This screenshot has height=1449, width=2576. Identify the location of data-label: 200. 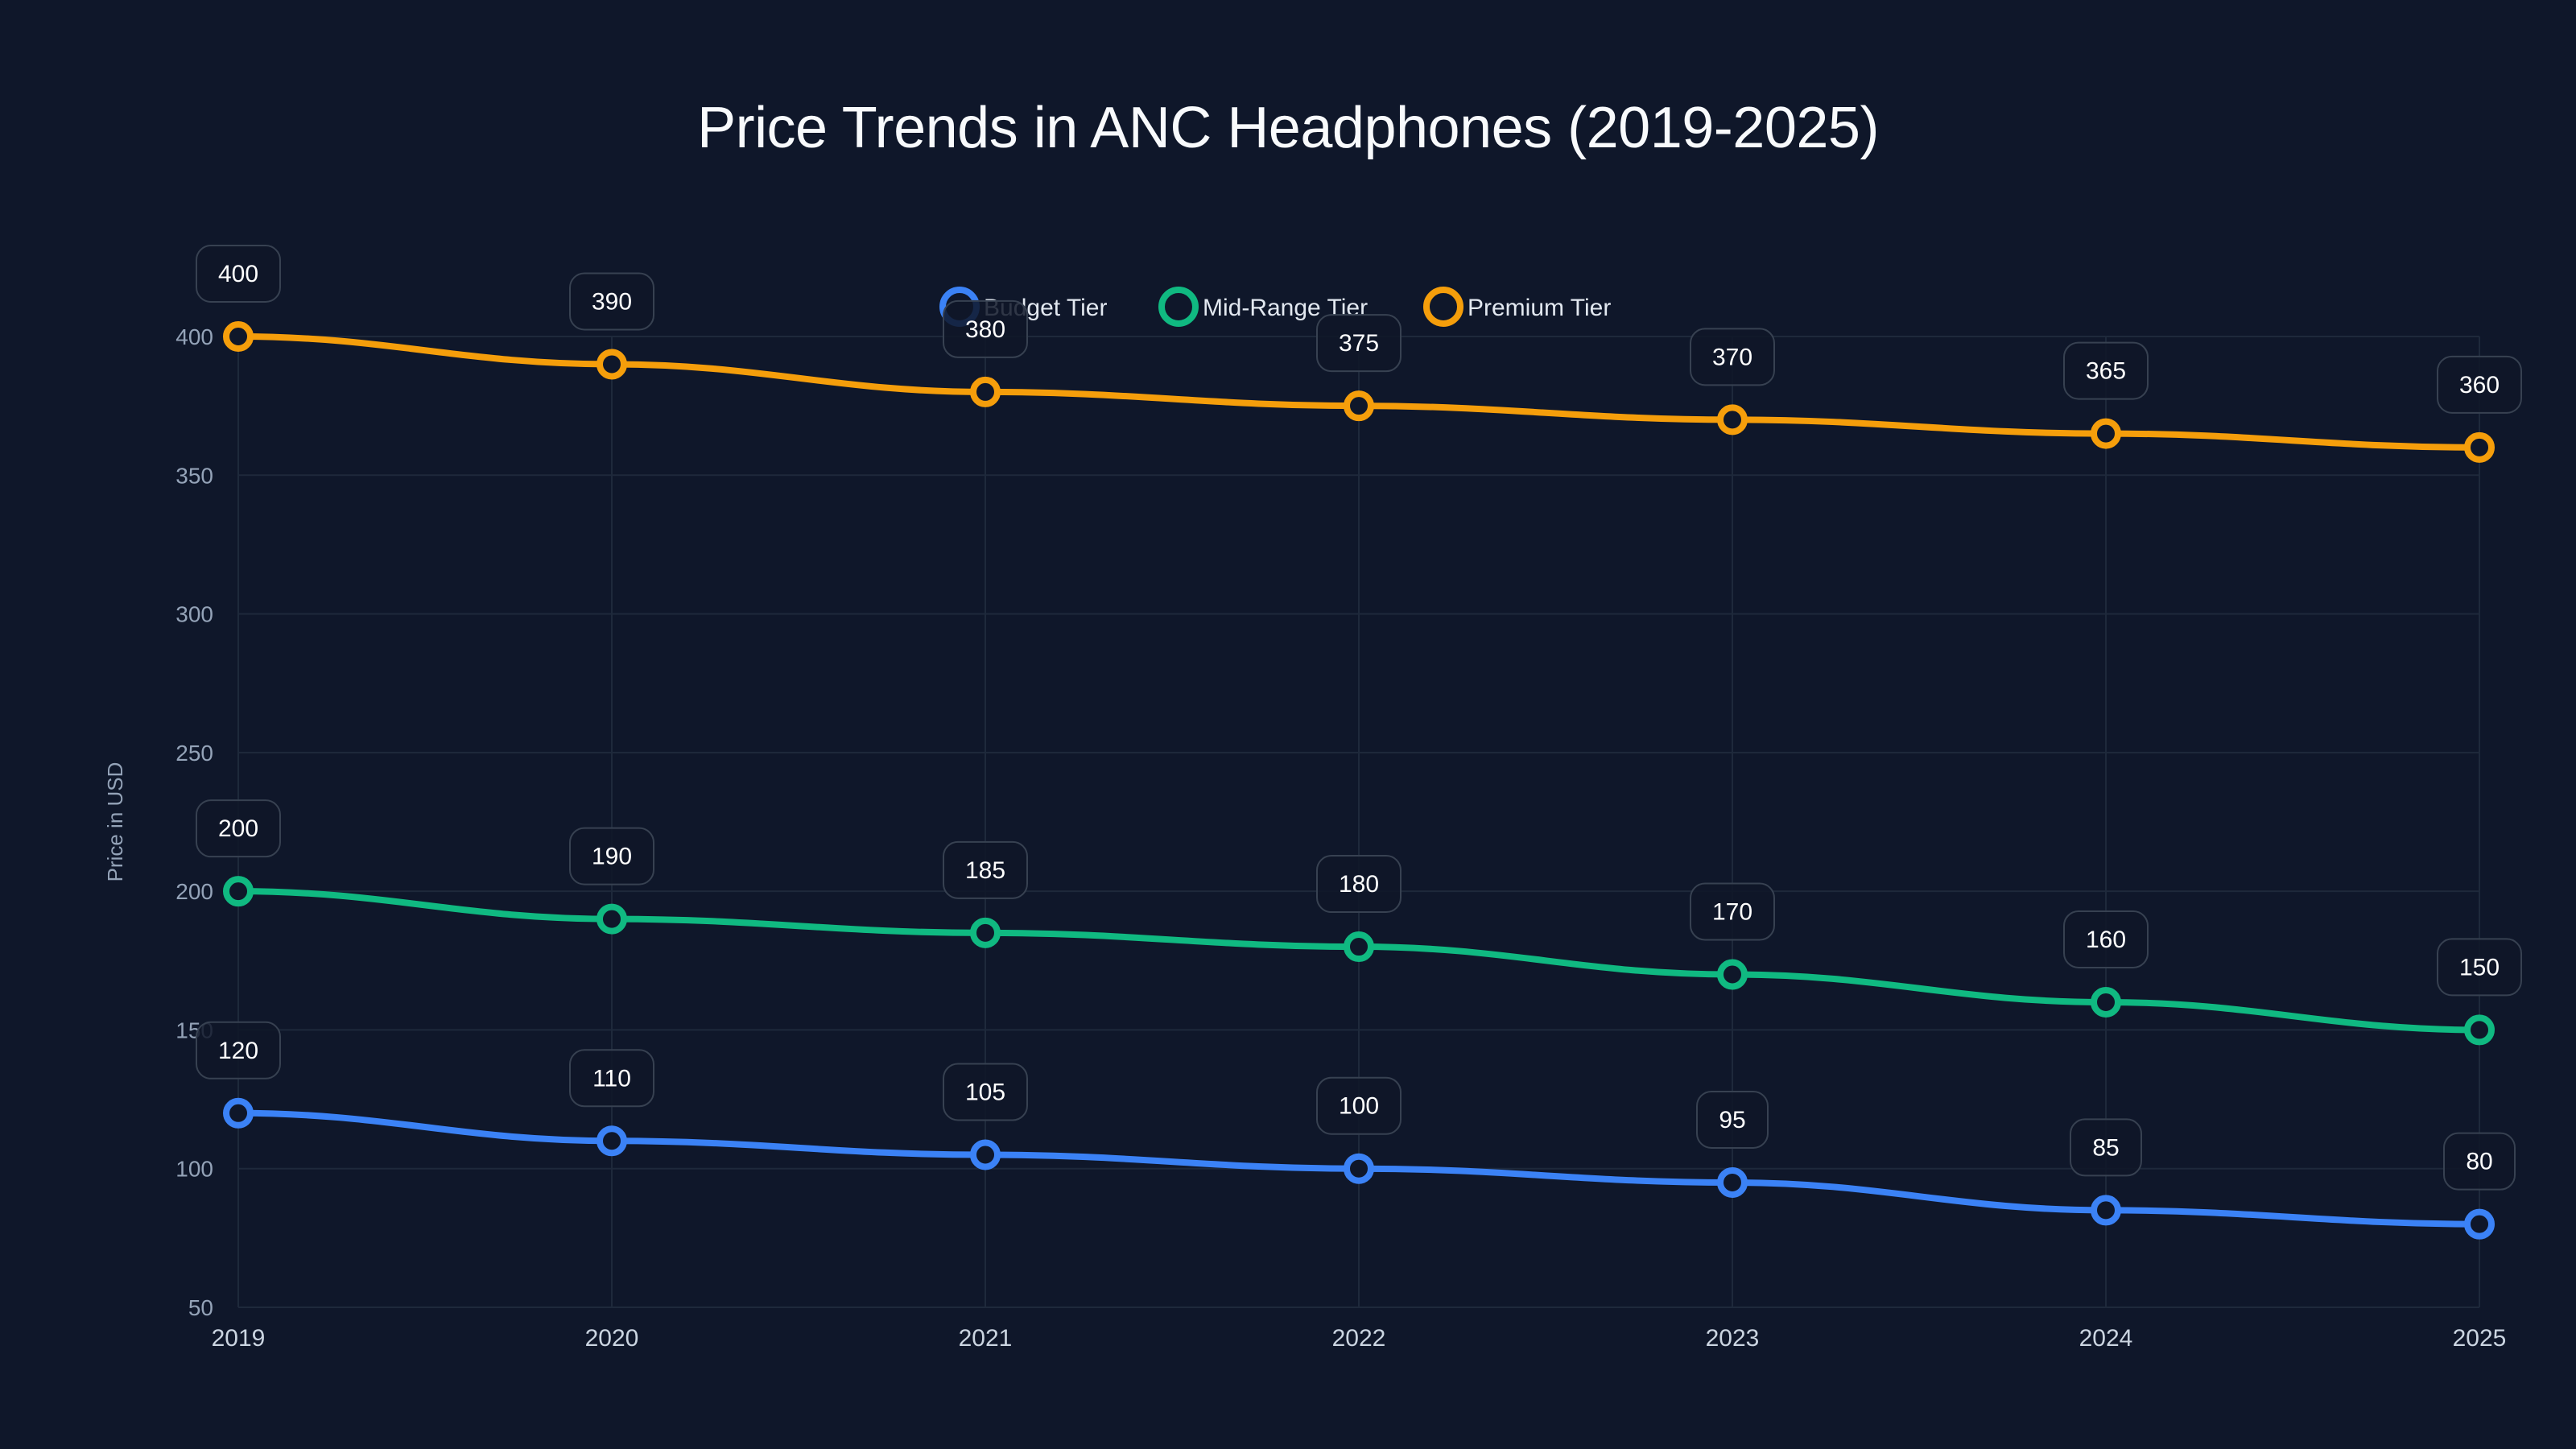
(238, 828).